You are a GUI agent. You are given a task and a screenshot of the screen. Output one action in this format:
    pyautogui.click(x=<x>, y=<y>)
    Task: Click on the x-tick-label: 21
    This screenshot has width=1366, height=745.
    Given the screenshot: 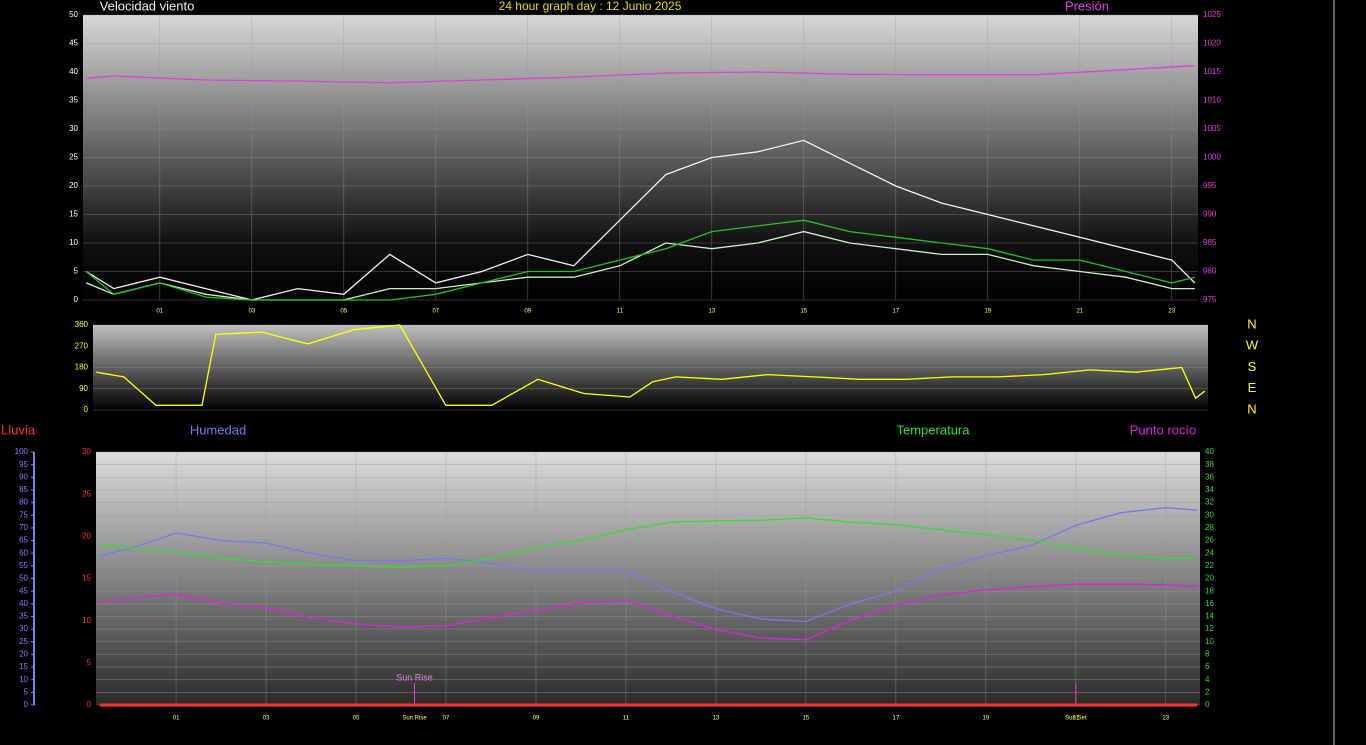 What is the action you would take?
    pyautogui.click(x=1075, y=719)
    